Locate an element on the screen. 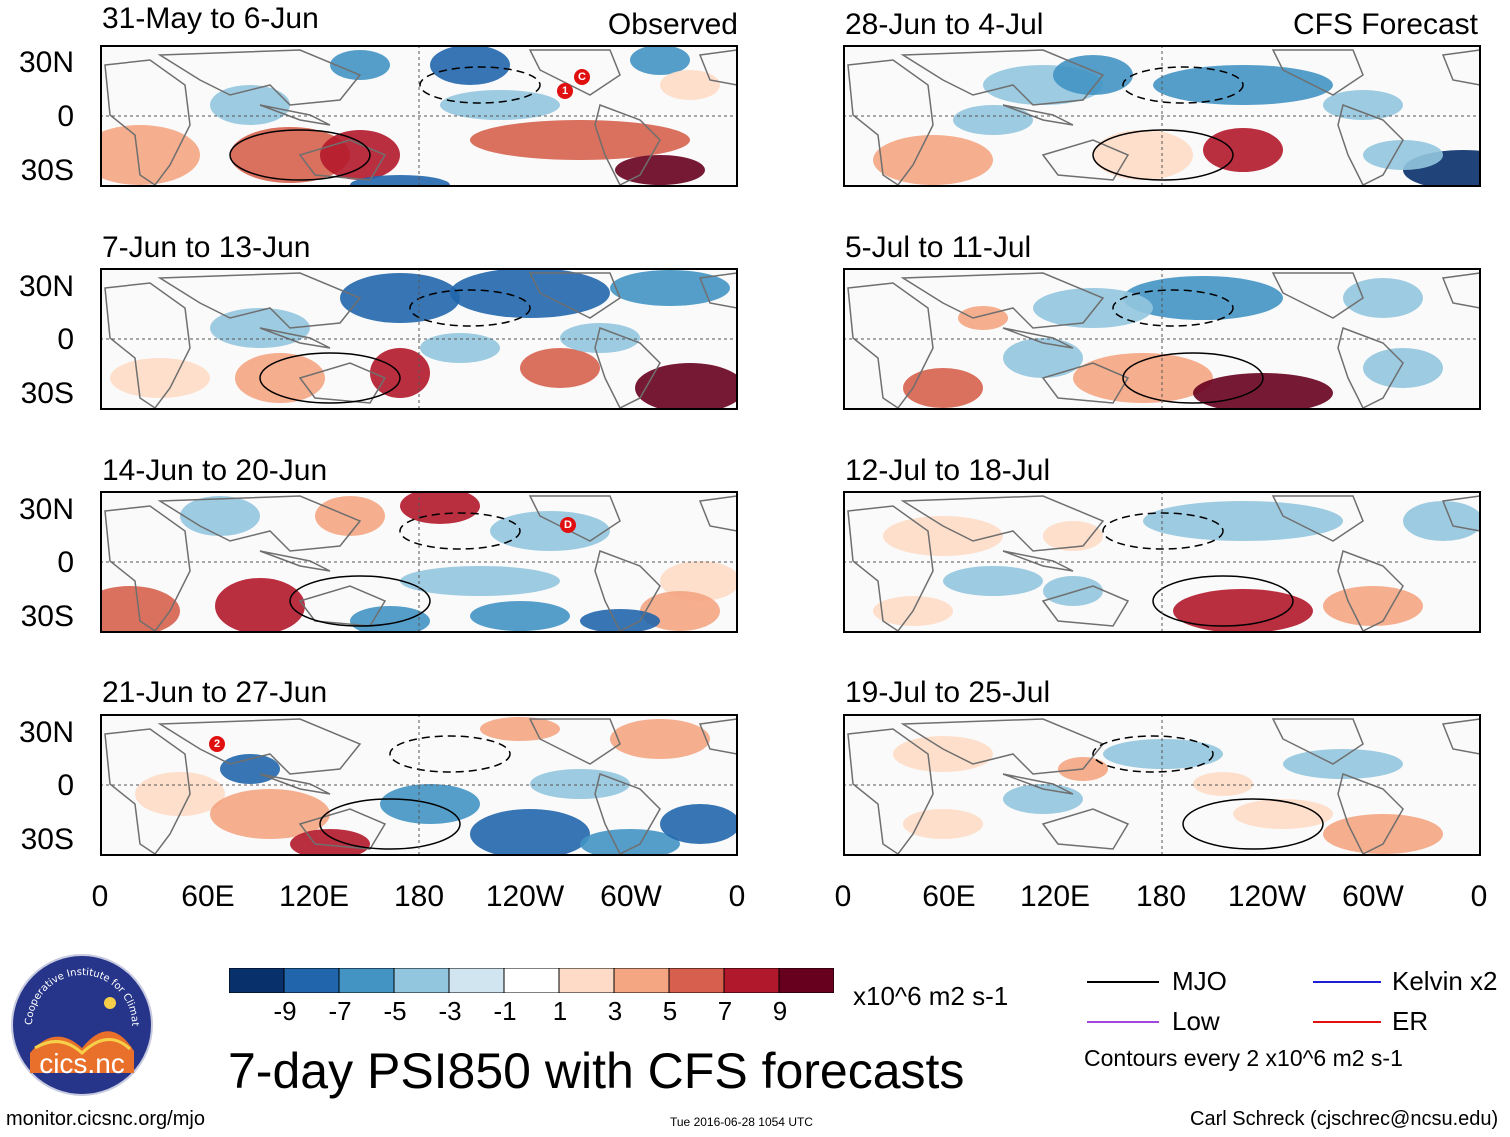  colorbar-label-7: 7 is located at coordinates (725, 1011).